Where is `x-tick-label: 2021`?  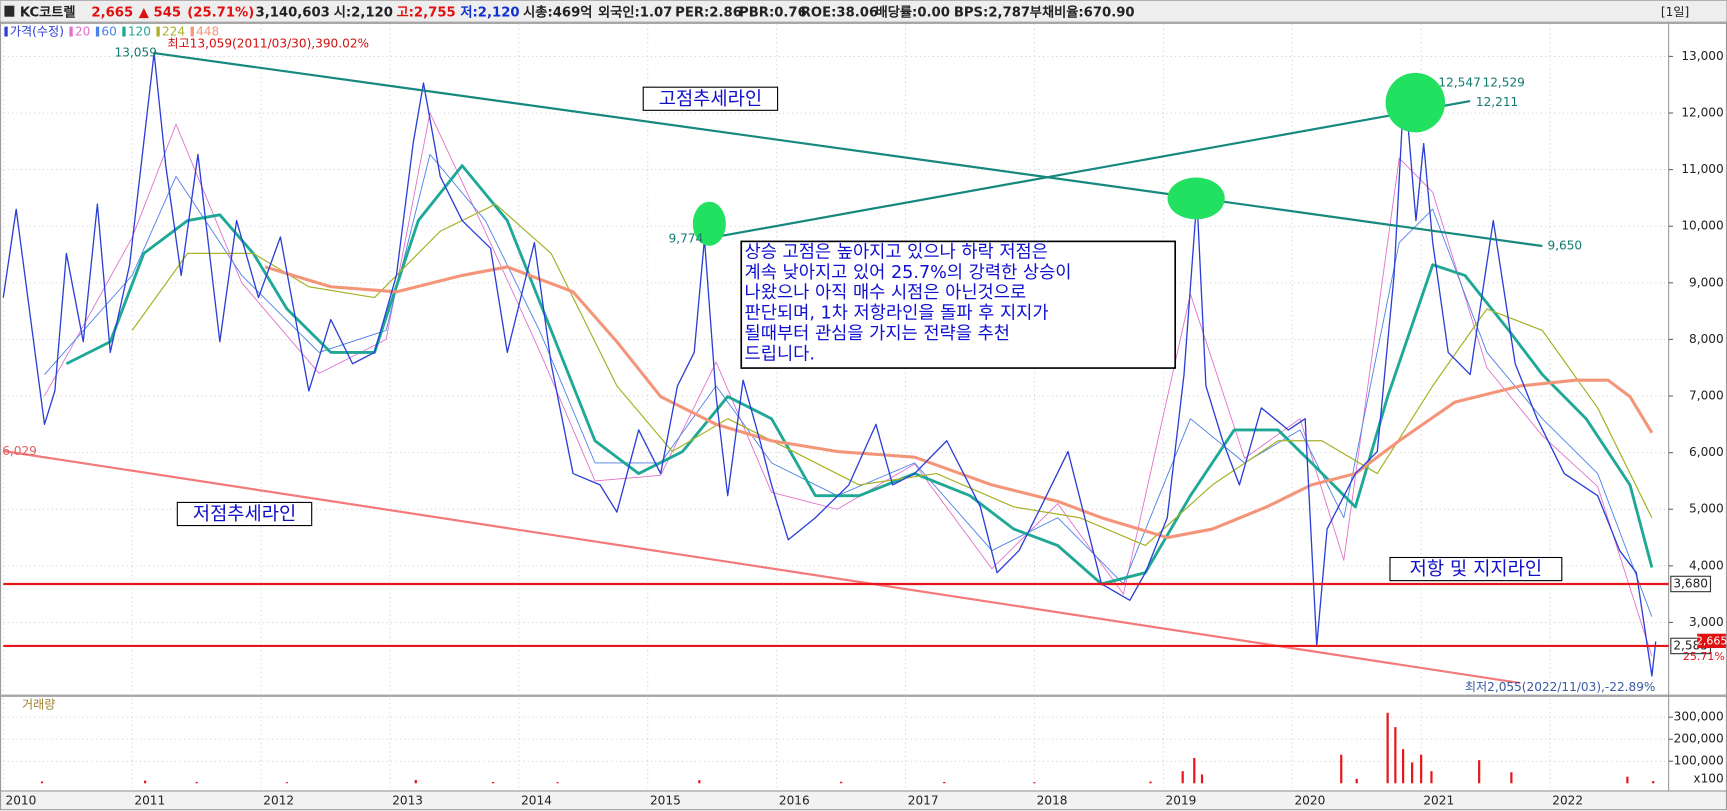 x-tick-label: 2021 is located at coordinates (1438, 800).